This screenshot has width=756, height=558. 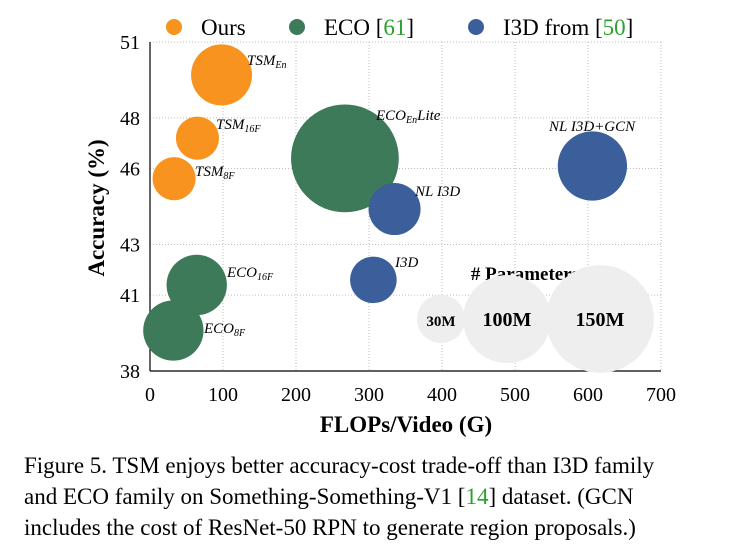 I want to click on y-tick-label: 43, so click(x=130, y=245).